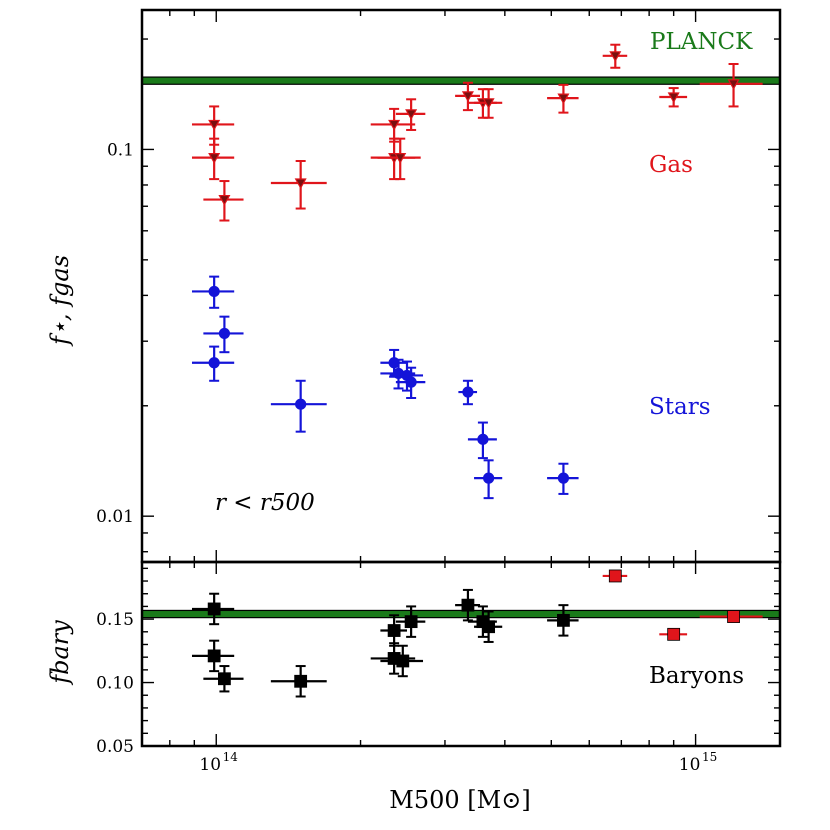 This screenshot has height=830, width=830. Describe the element at coordinates (385, 643) in the screenshot. I see `series-baryons` at that location.